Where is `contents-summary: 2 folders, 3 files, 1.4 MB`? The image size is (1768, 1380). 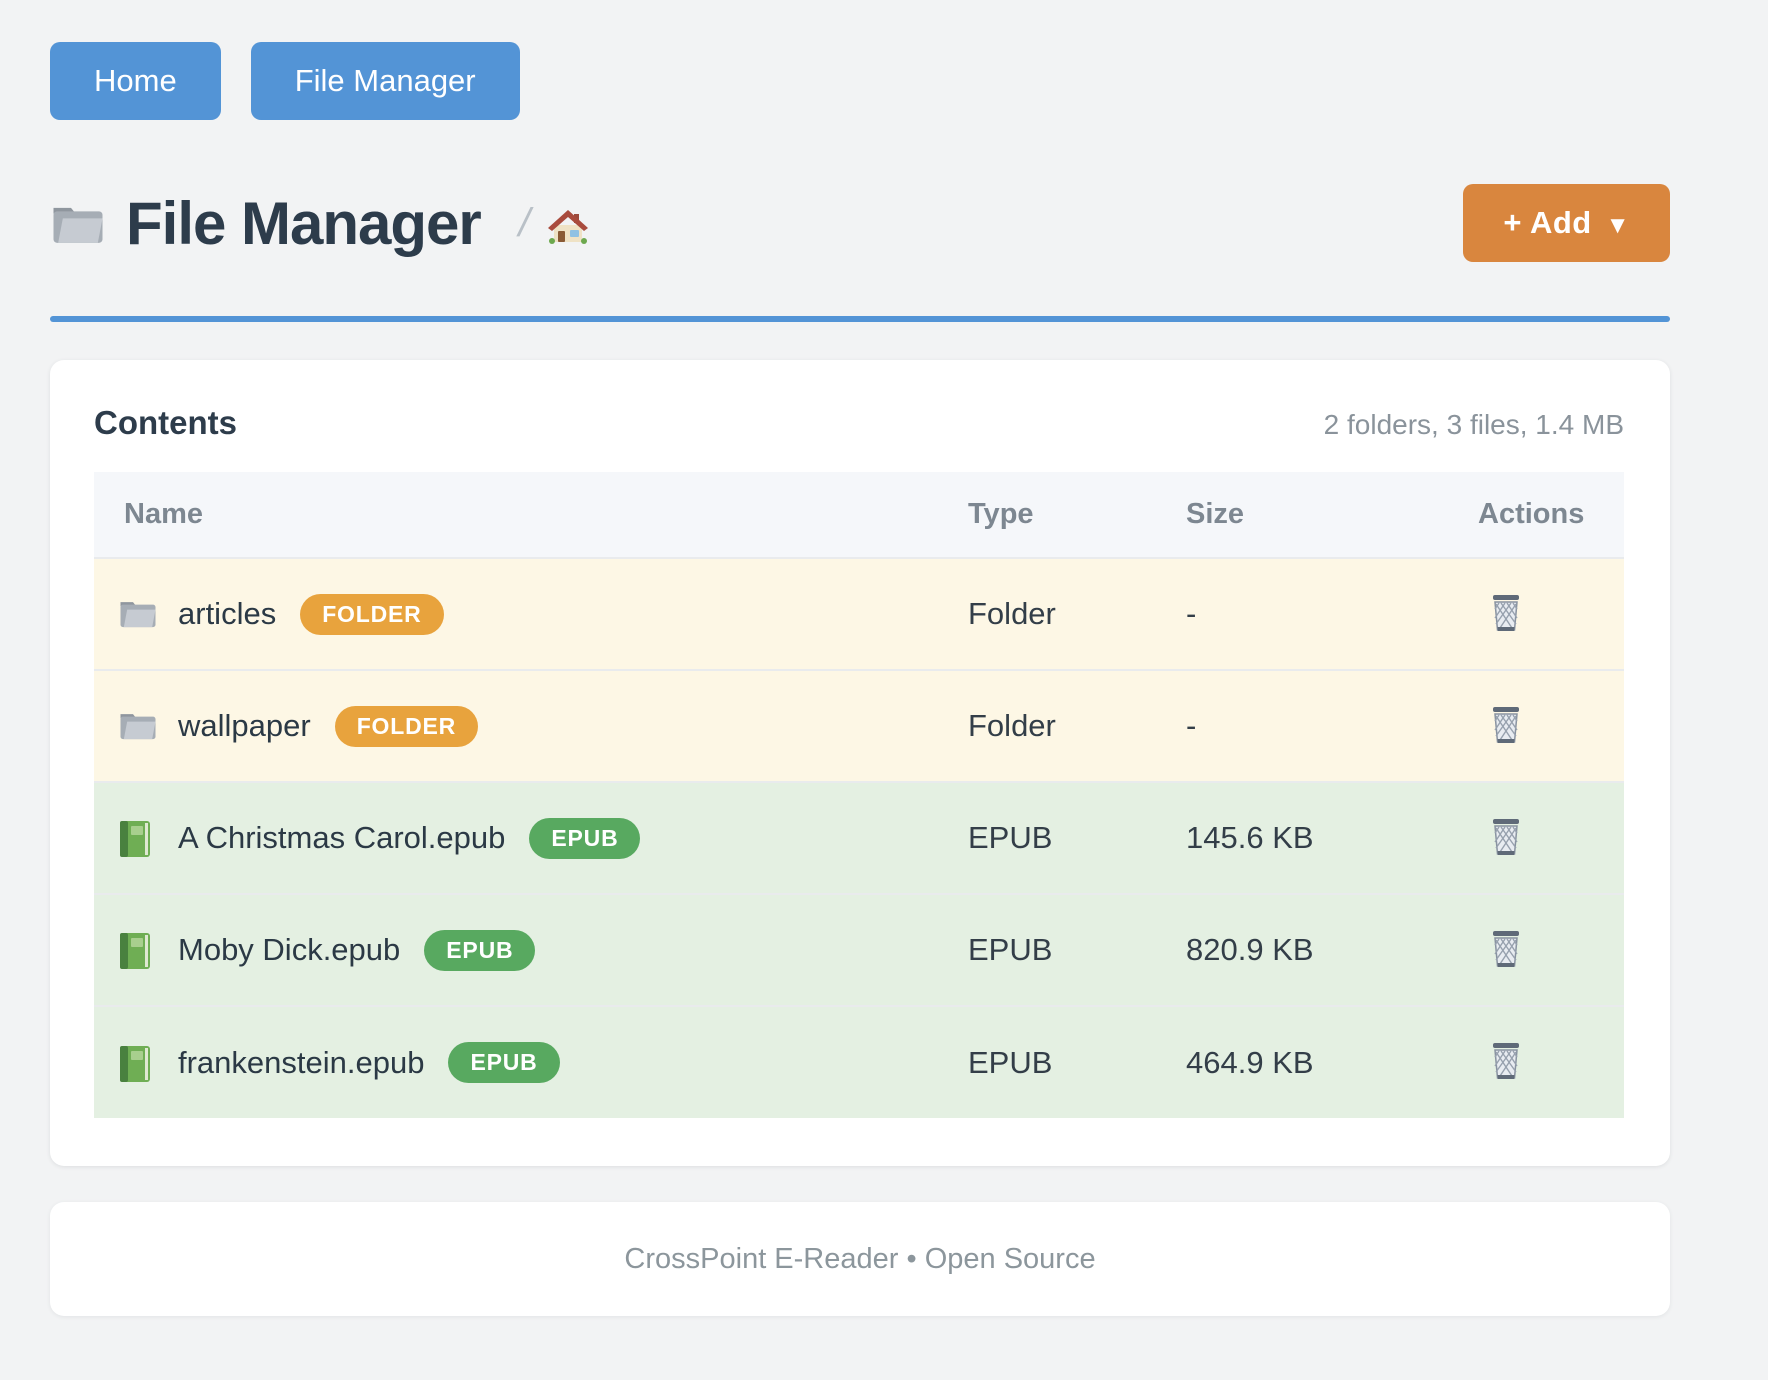 contents-summary: 2 folders, 3 files, 1.4 MB is located at coordinates (1473, 424).